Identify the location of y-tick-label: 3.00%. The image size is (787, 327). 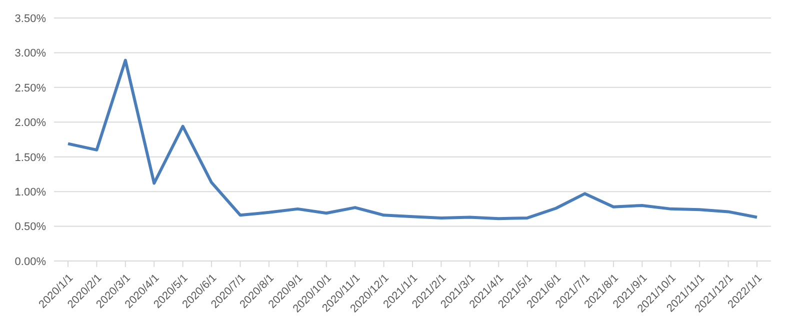
(30, 54).